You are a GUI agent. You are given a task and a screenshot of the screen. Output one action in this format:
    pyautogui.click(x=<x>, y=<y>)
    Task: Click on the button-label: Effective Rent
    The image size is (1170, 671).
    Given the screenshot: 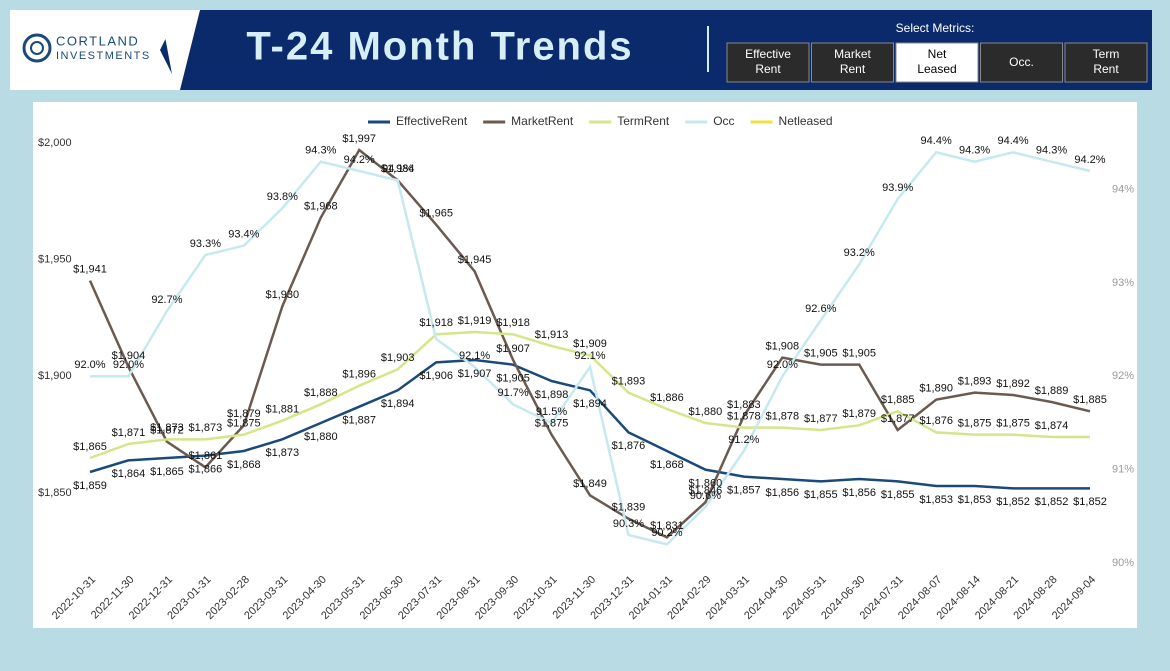 What is the action you would take?
    pyautogui.click(x=768, y=61)
    